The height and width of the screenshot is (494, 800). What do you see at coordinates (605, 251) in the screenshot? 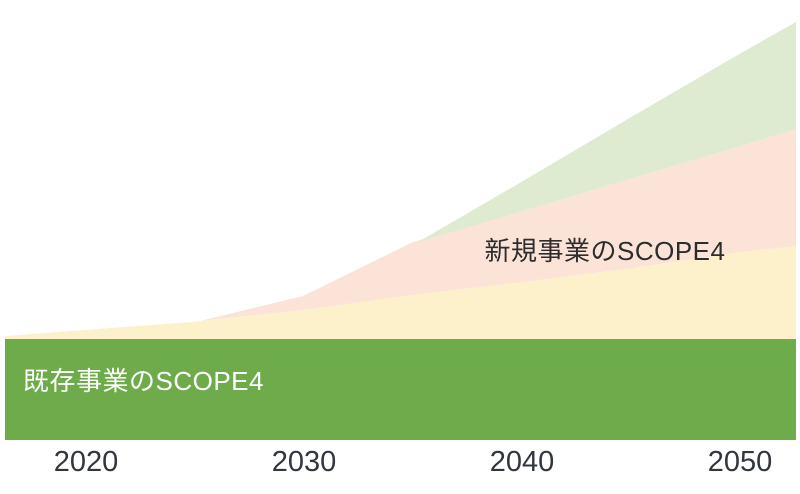
I see `new-business-label: 新規事業のSCOPE4` at bounding box center [605, 251].